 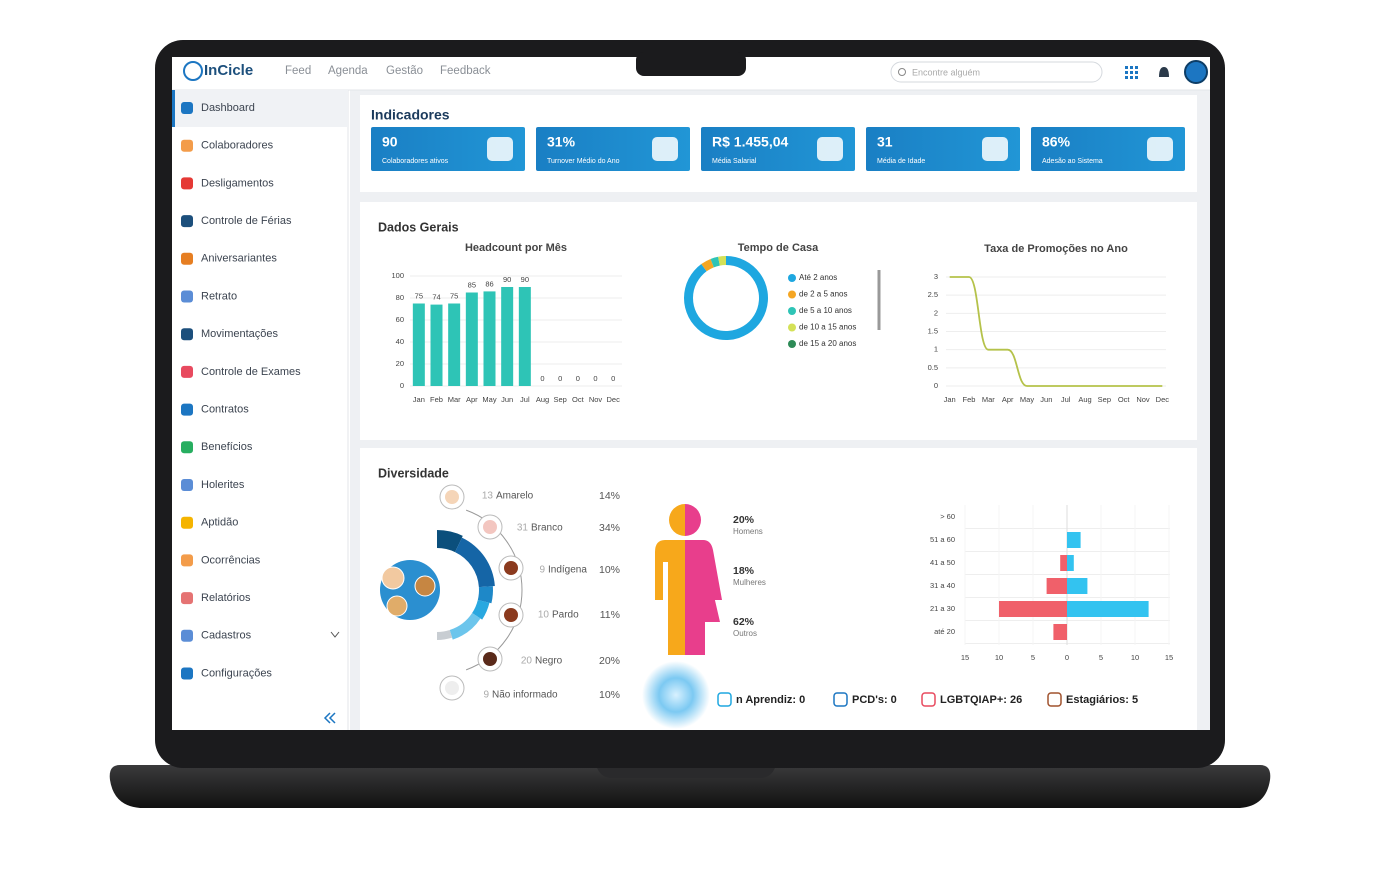 What do you see at coordinates (947, 516) in the screenshot?
I see `y-tick-label: > 60` at bounding box center [947, 516].